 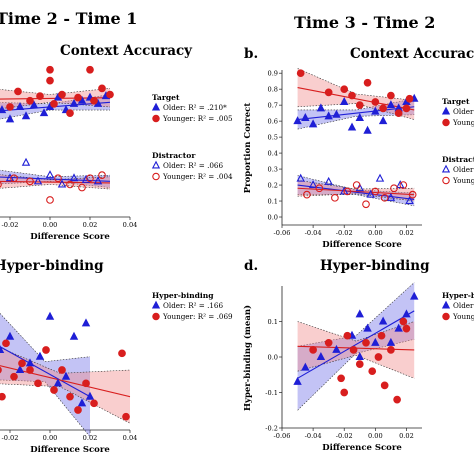 I want to click on legend-label: Younger: R² = .069, so click(x=197, y=316).